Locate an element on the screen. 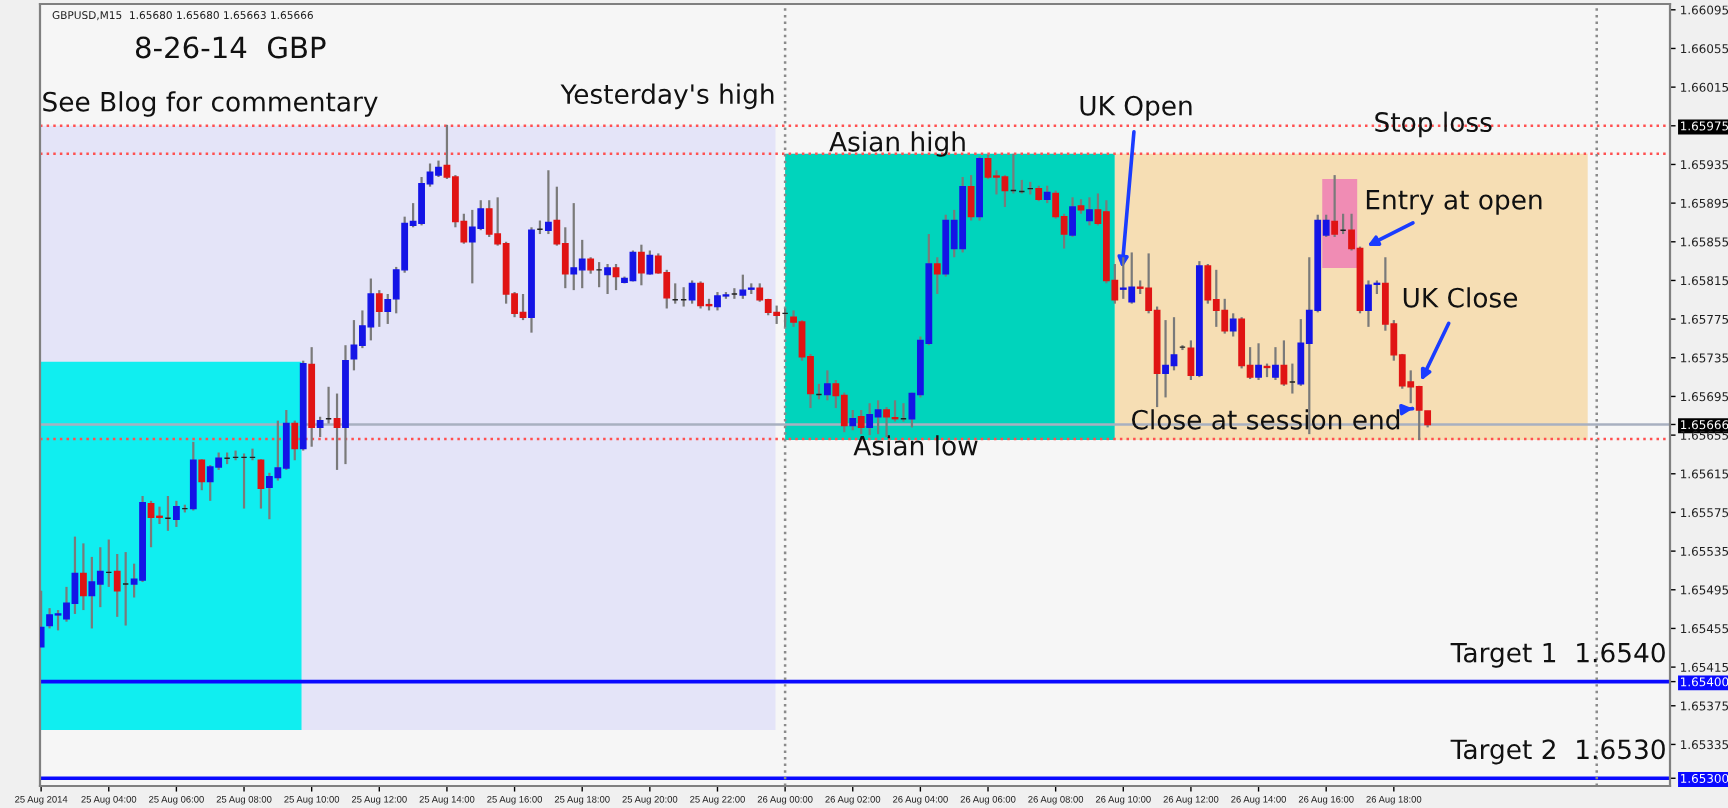 The width and height of the screenshot is (1728, 808). ref-line-label: Target 2 1.6530 is located at coordinates (1557, 752).